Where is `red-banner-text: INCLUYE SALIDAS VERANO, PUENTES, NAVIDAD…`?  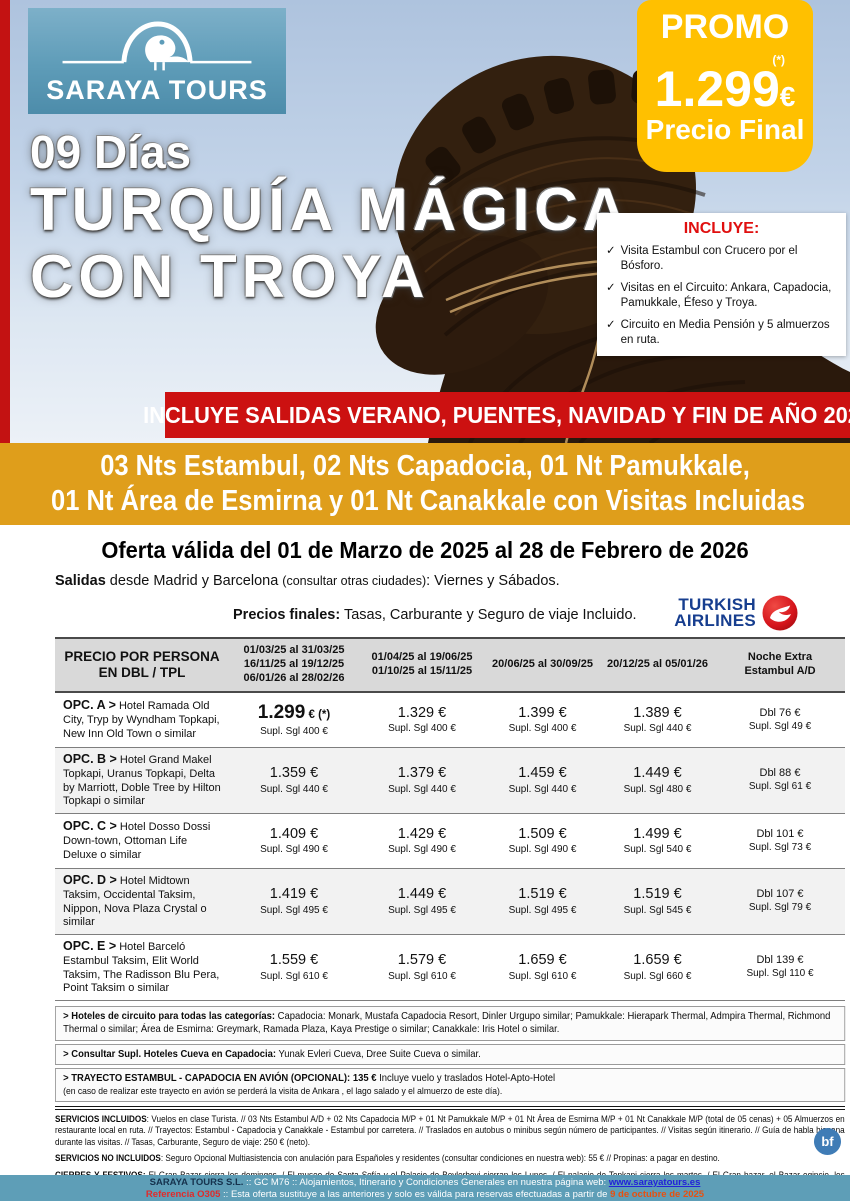 red-banner-text: INCLUYE SALIDAS VERANO, PUENTES, NAVIDAD… is located at coordinates (496, 414).